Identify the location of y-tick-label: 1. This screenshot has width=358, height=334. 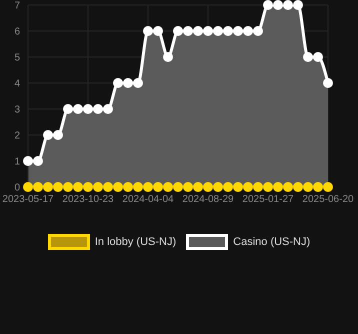
(17, 162).